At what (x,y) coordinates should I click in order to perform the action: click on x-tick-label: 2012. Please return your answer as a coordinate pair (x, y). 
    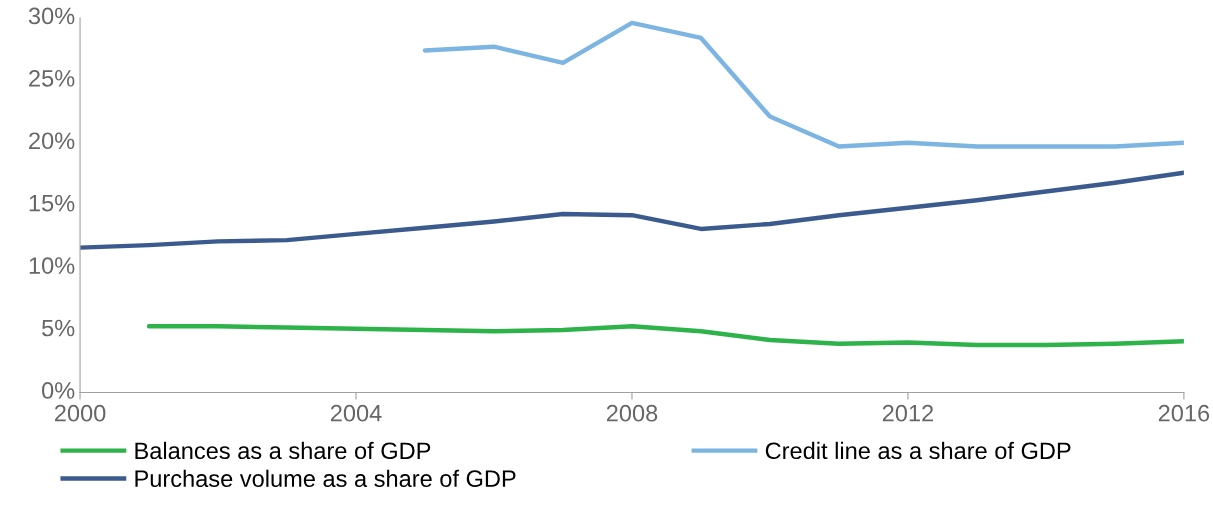
    Looking at the image, I should click on (908, 413).